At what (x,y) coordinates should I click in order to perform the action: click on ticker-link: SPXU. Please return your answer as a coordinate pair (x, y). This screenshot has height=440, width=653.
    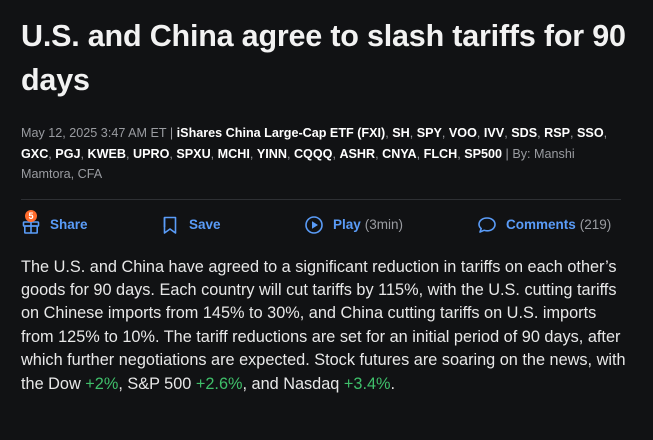
    Looking at the image, I should click on (193, 153).